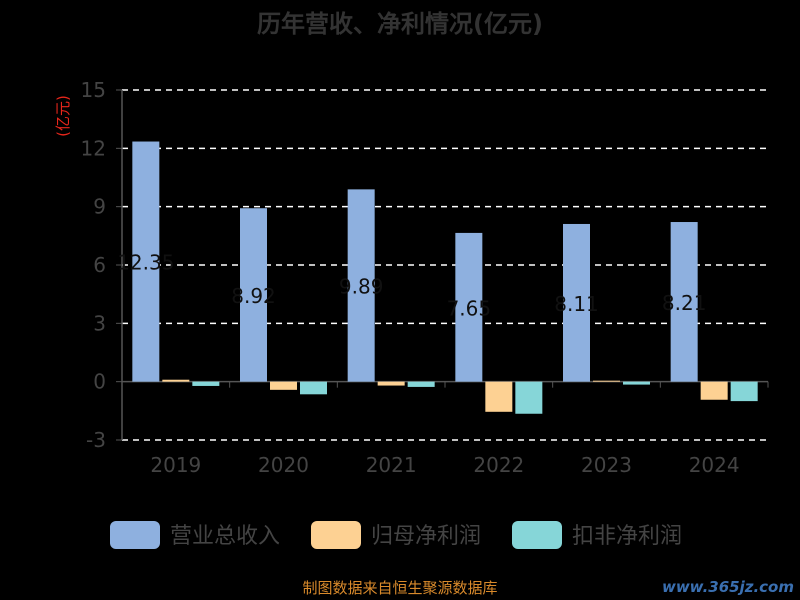 The image size is (800, 600). I want to click on data-label: 8.92, so click(253, 296).